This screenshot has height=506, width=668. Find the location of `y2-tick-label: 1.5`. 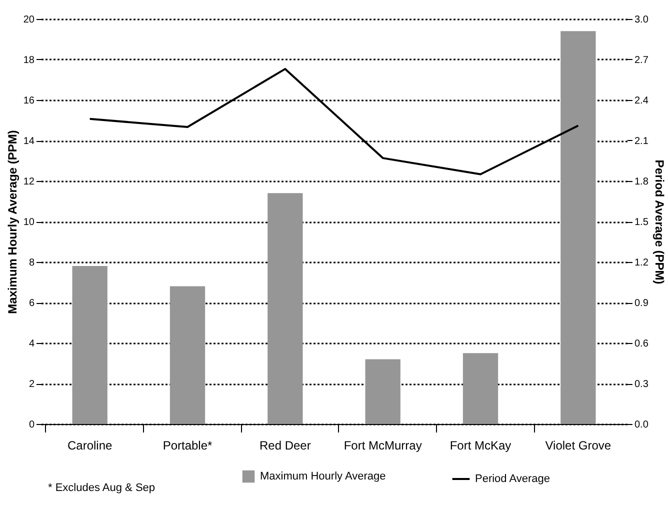

y2-tick-label: 1.5 is located at coordinates (641, 222).